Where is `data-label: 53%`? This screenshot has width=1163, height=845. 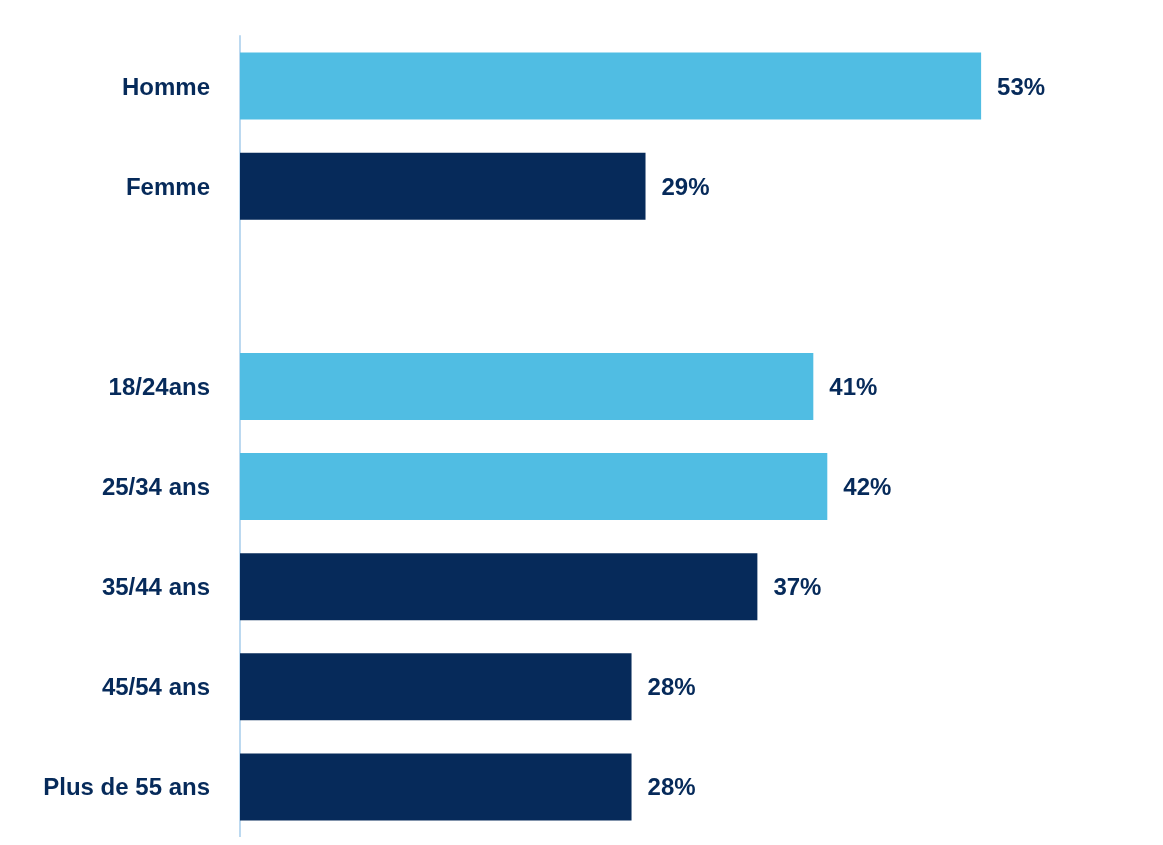
data-label: 53% is located at coordinates (1021, 86).